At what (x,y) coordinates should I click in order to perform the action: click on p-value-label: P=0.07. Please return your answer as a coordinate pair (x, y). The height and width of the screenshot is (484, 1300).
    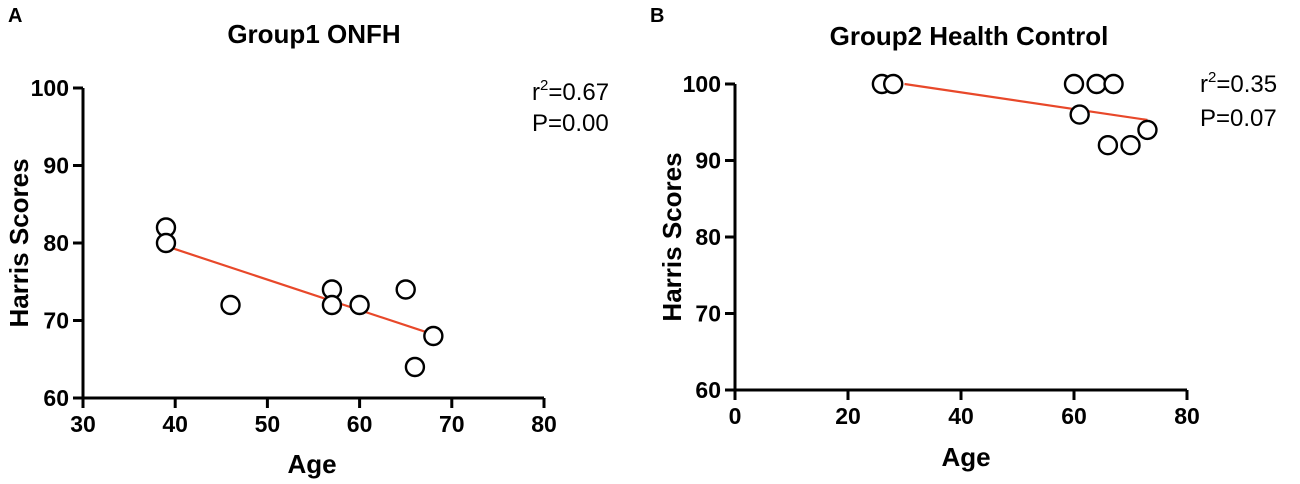
    Looking at the image, I should click on (1238, 118).